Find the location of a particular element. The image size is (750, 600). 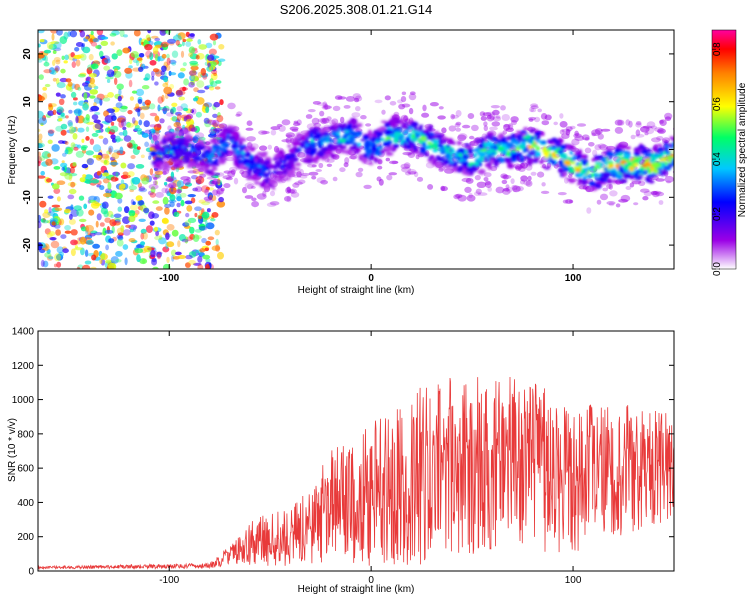

colorbar-tick-label: 0.6 is located at coordinates (717, 104).